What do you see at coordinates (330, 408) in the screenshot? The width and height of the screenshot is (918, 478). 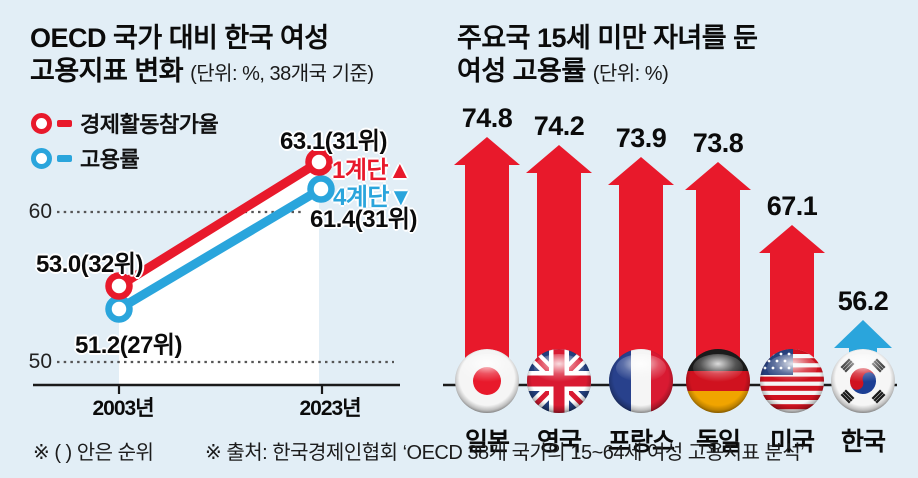 I see `xtick-2023: 2023년` at bounding box center [330, 408].